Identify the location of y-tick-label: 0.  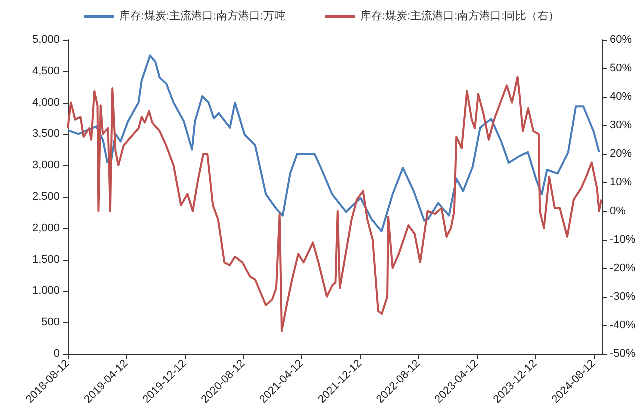
(57, 354).